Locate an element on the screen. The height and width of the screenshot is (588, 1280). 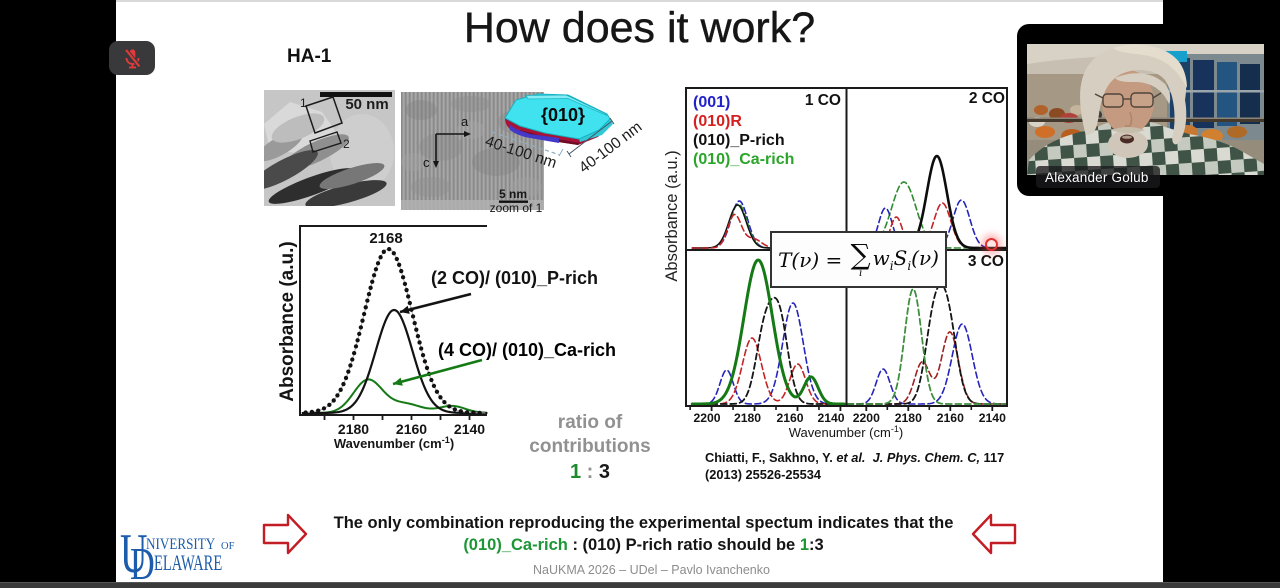
panel-label-3co: 3 CO is located at coordinates (985, 261).